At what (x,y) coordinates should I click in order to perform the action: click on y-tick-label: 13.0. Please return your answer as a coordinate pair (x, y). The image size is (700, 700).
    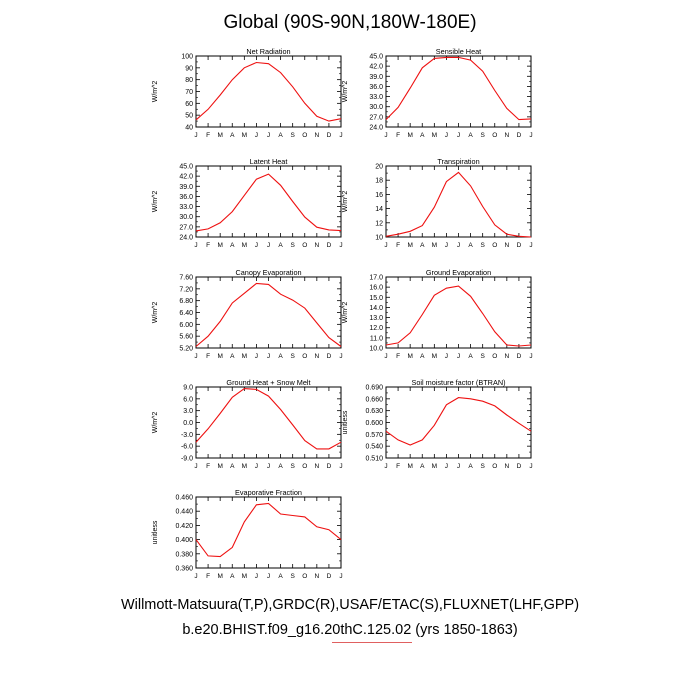
    Looking at the image, I should click on (376, 318).